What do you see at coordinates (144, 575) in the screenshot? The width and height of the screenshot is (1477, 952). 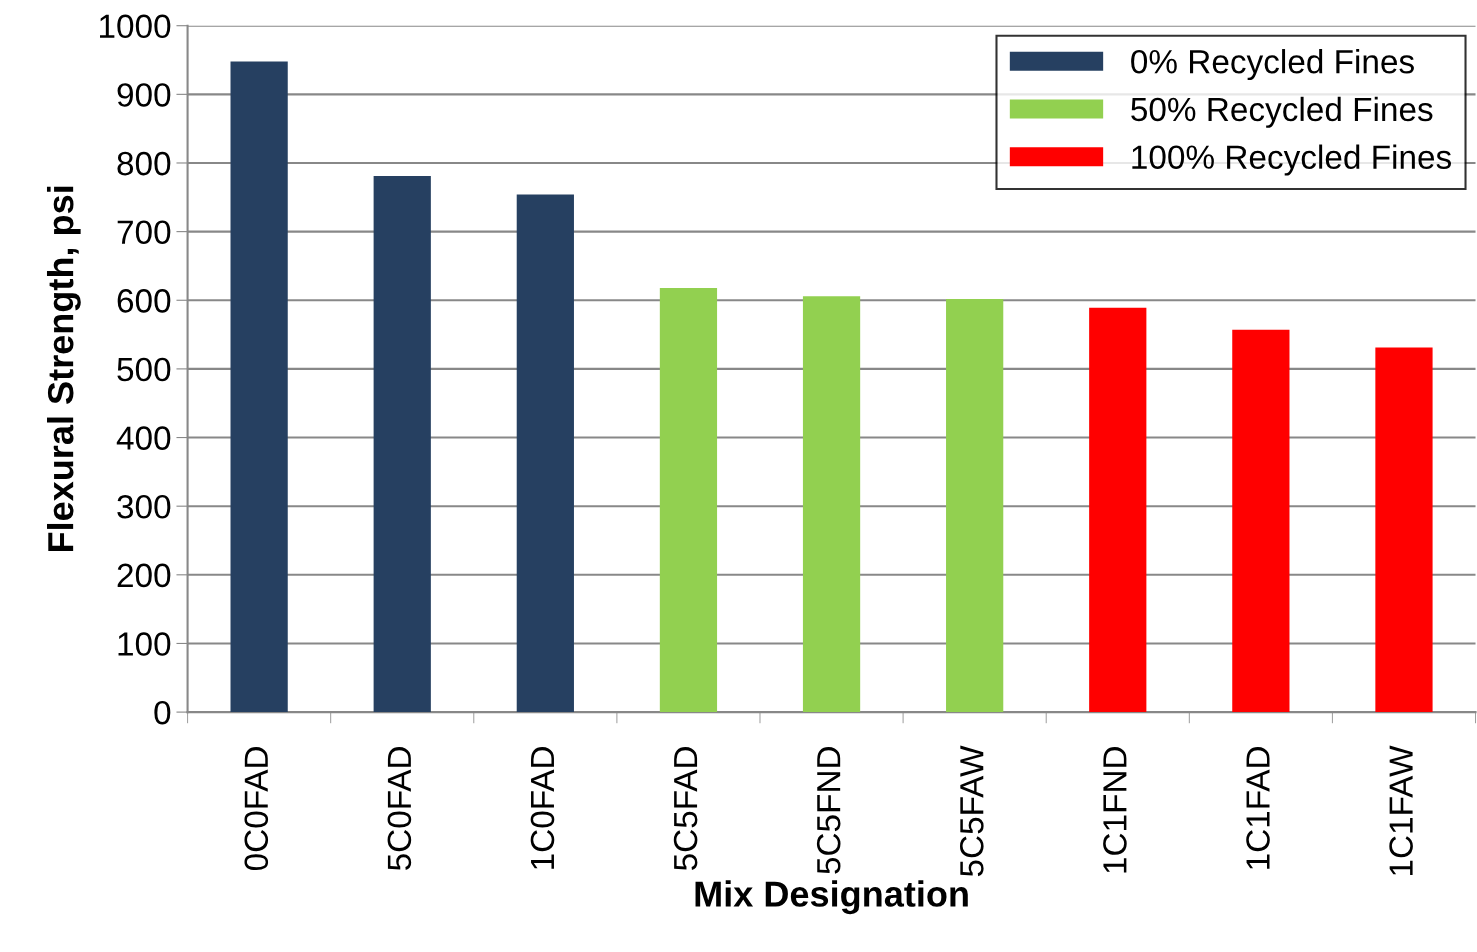 I see `y-tick-label: 200` at bounding box center [144, 575].